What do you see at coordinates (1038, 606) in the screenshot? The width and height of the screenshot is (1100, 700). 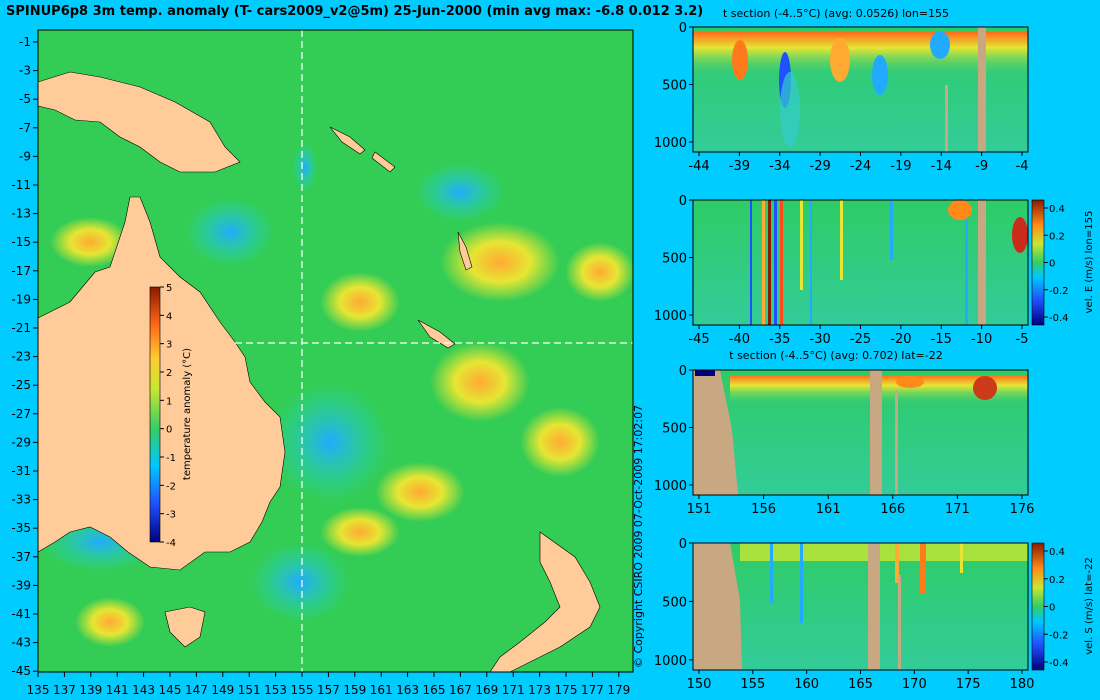 I see `panel4-colorbar` at bounding box center [1038, 606].